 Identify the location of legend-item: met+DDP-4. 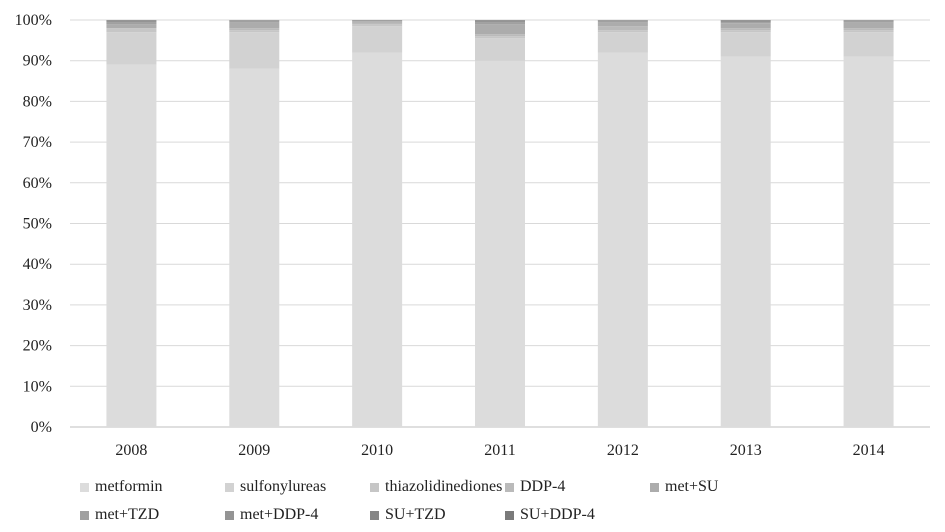
(271, 515).